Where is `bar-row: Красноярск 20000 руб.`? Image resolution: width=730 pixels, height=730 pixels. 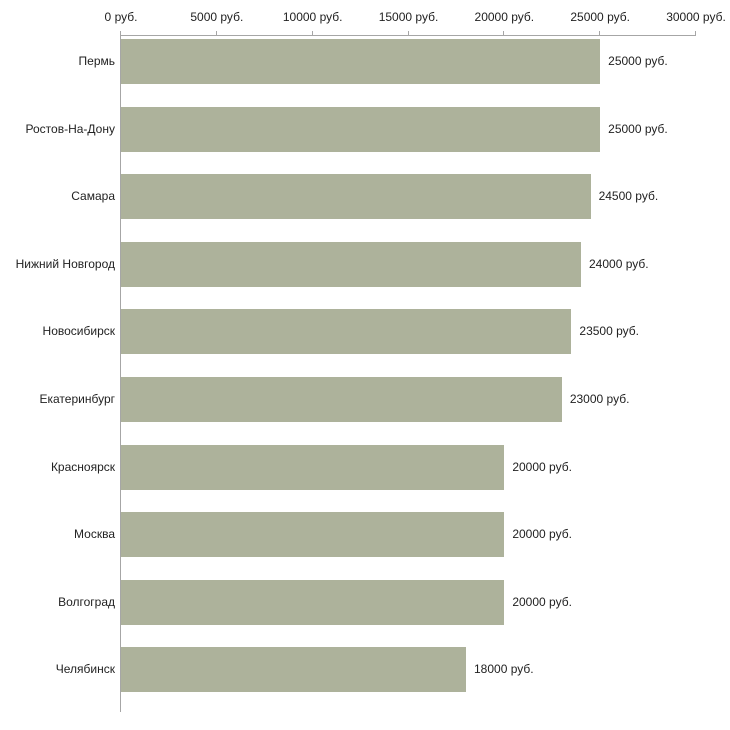 bar-row: Красноярск 20000 руб. is located at coordinates (373, 476).